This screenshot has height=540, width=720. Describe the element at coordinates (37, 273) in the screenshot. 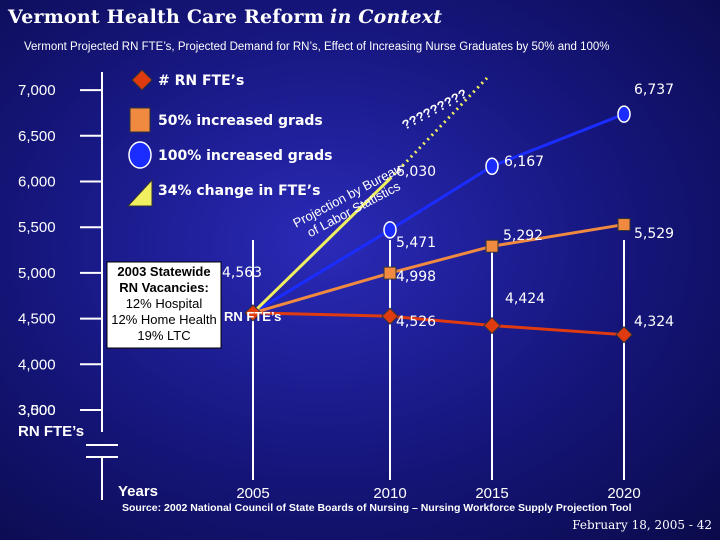

I see `y-tick-label-5000: 5,000` at that location.